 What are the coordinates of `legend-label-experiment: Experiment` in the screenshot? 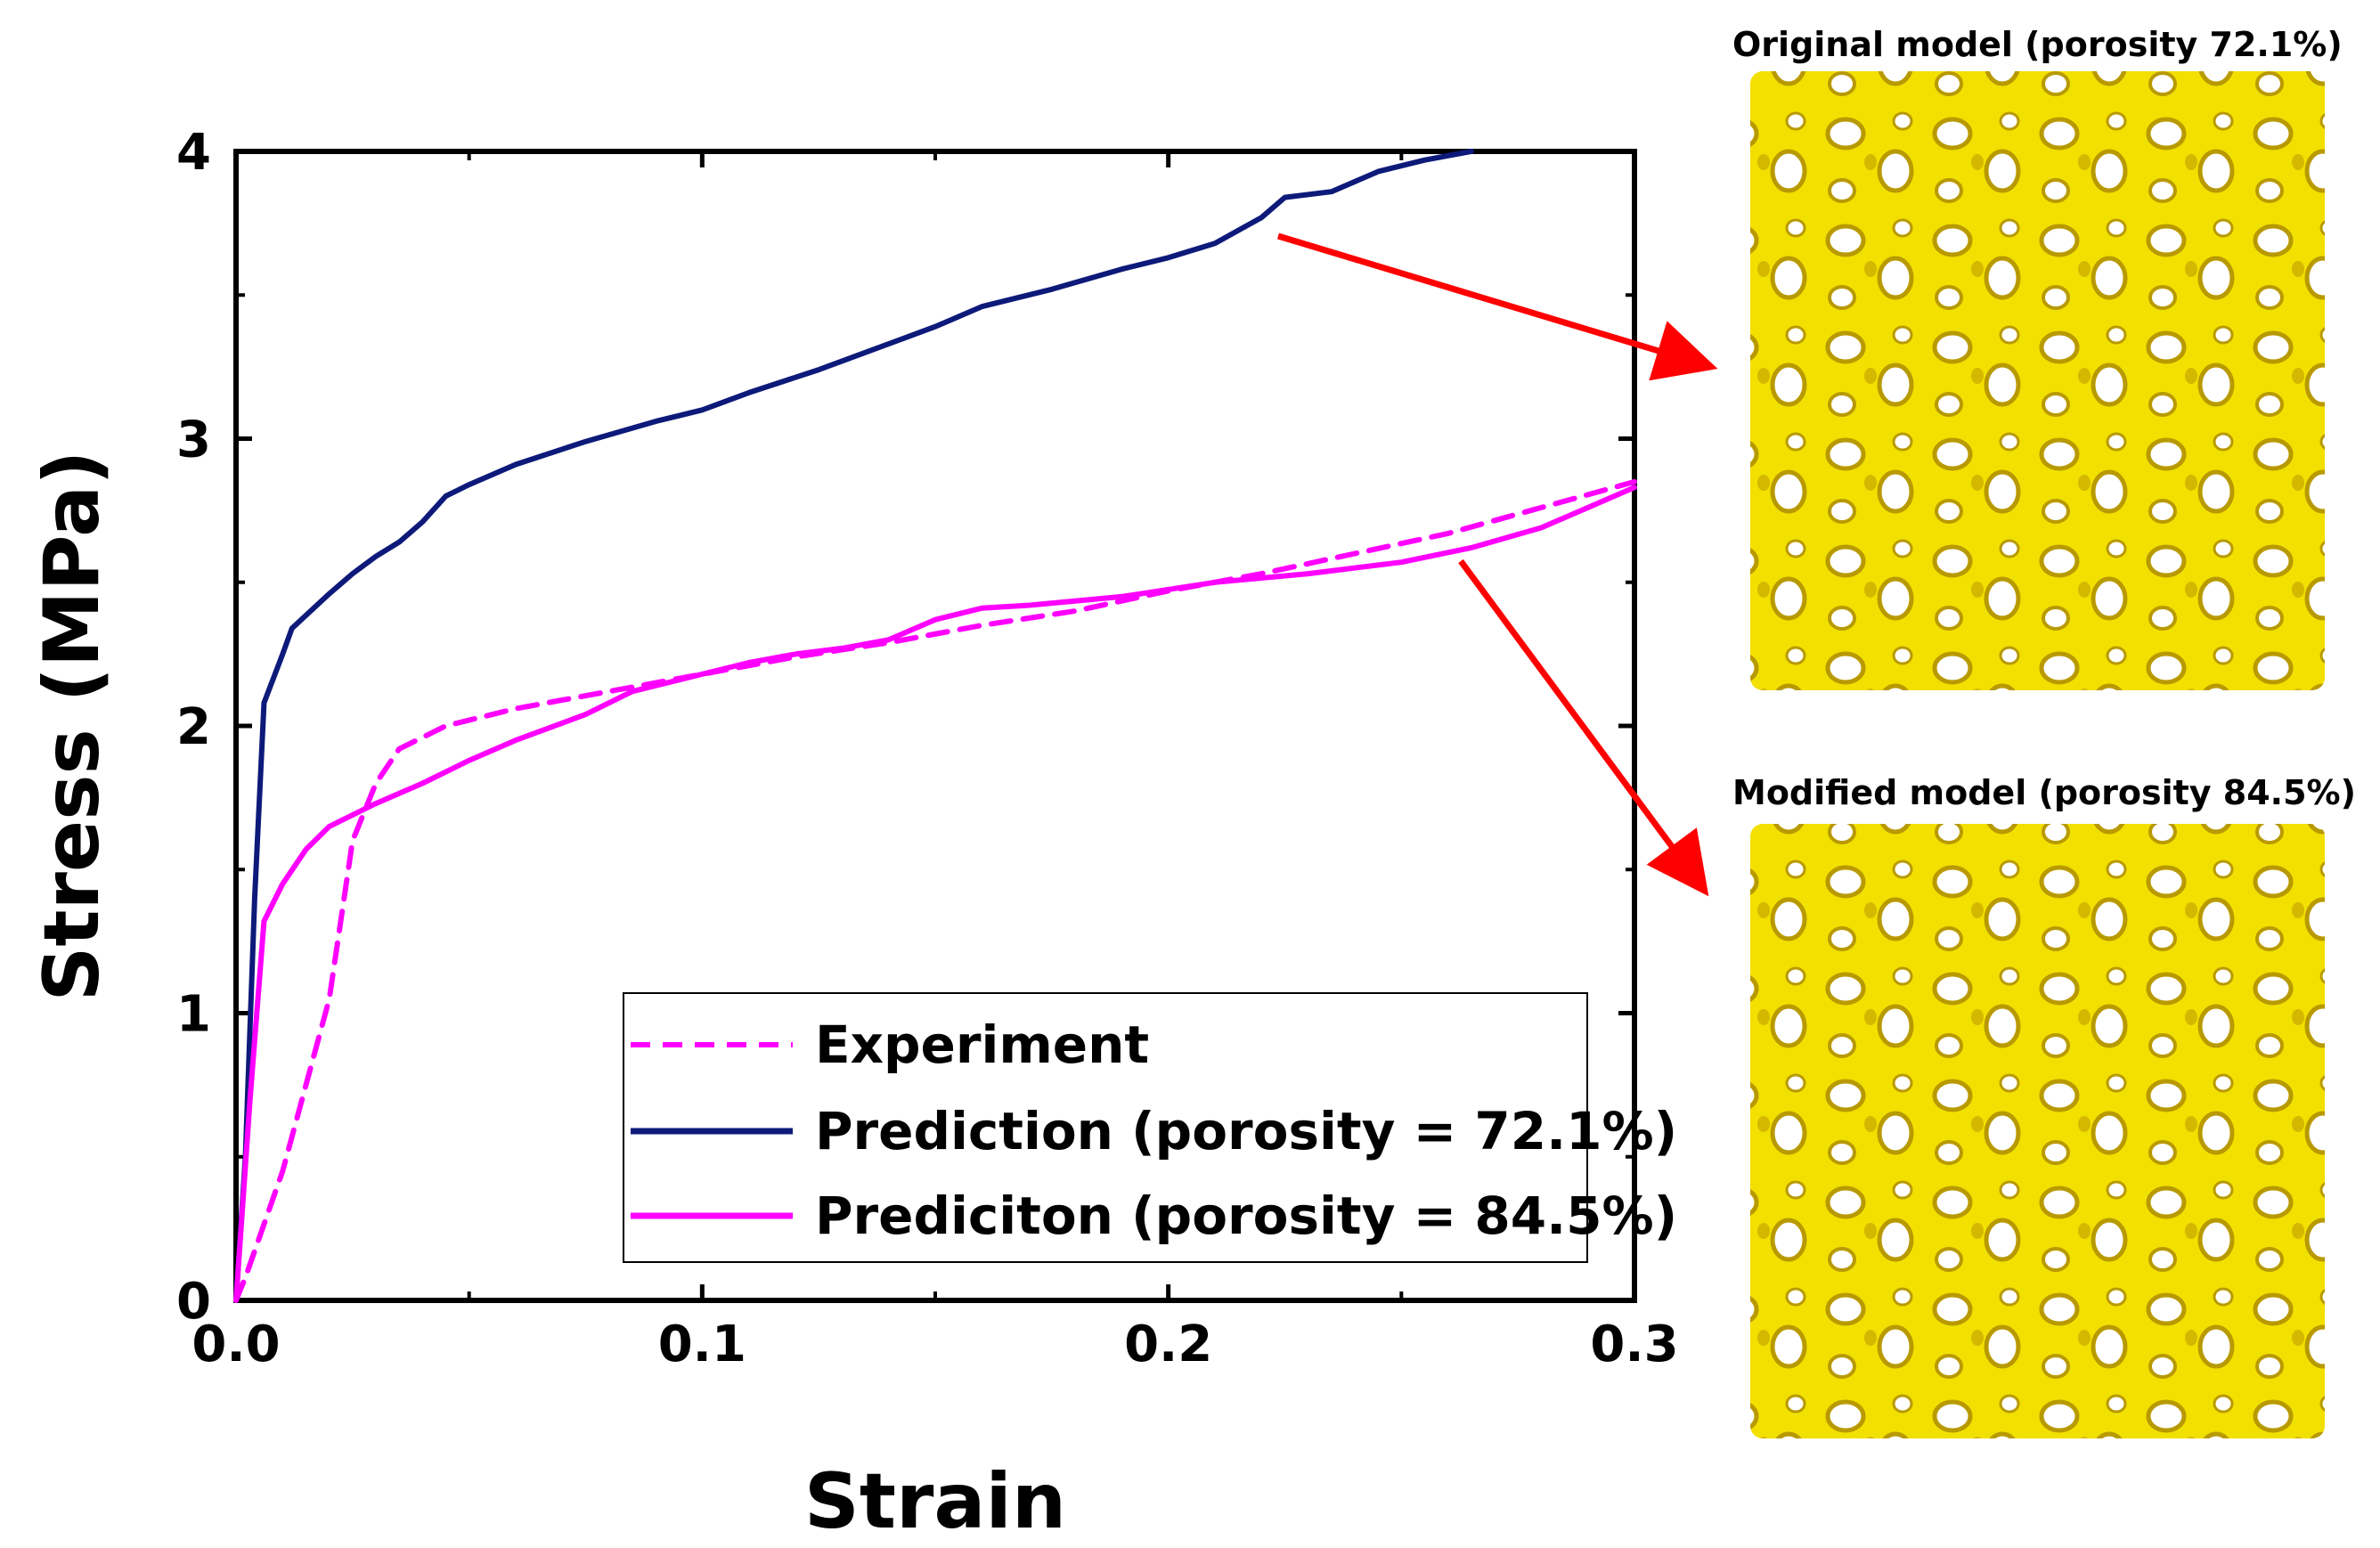 It's located at (982, 1044).